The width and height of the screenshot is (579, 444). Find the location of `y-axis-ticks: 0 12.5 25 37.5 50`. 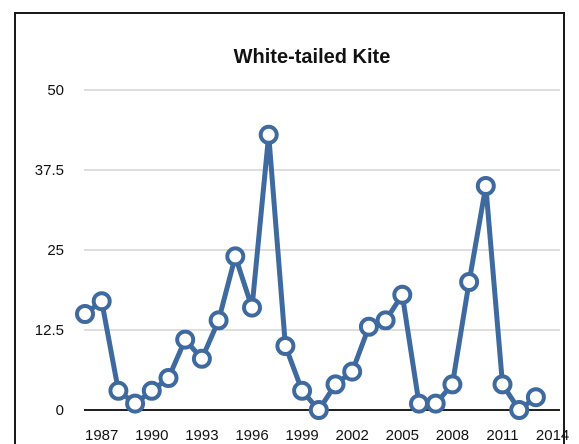

y-axis-ticks: 0 12.5 25 37.5 50 is located at coordinates (49, 250).